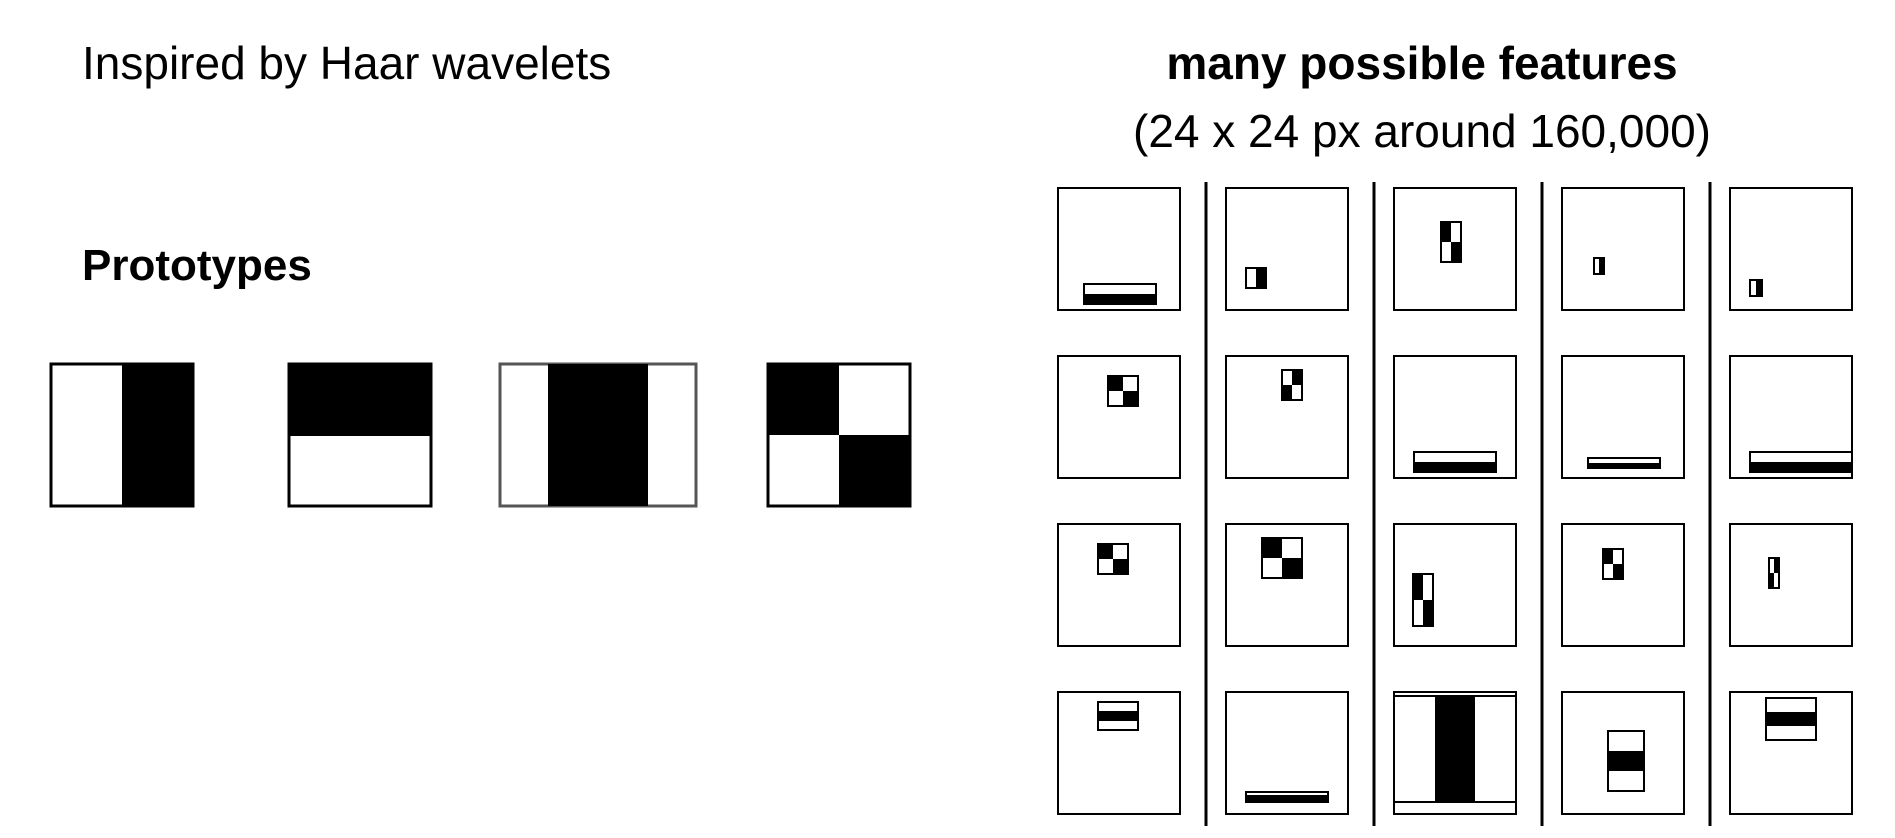  What do you see at coordinates (122, 435) in the screenshot?
I see `prototype-edge-vertical` at bounding box center [122, 435].